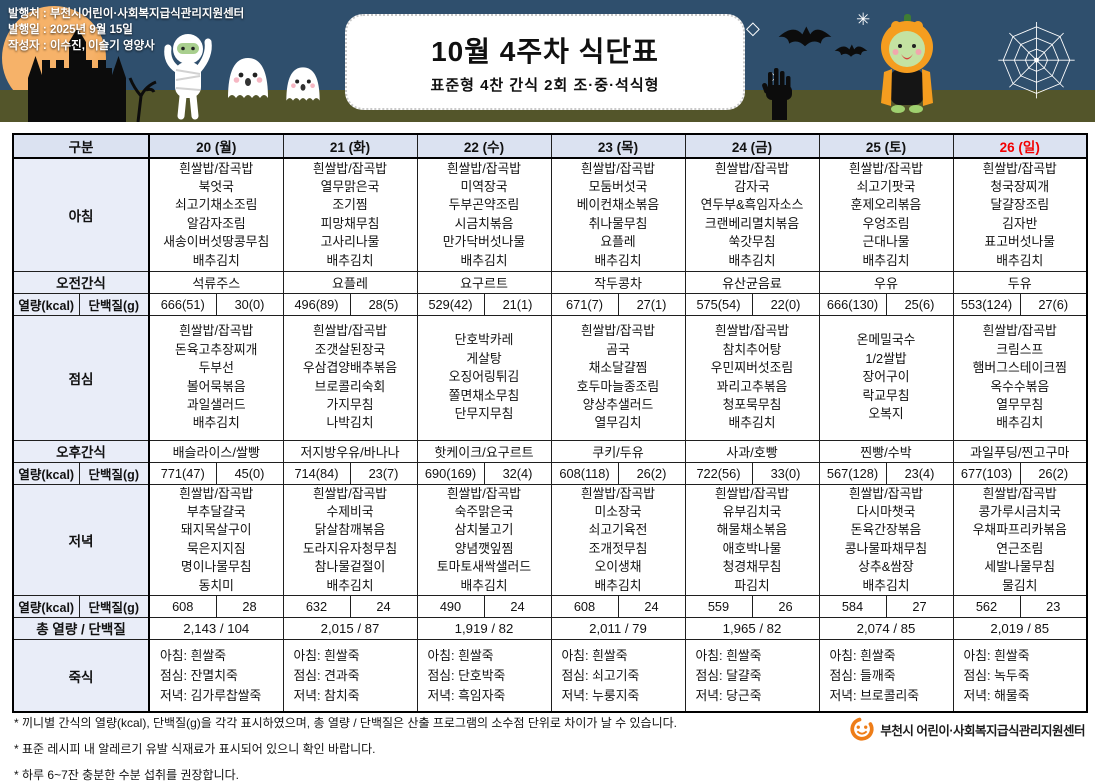 This screenshot has height=781, width=1095. I want to click on column-header-day: 23 (목), so click(618, 146).